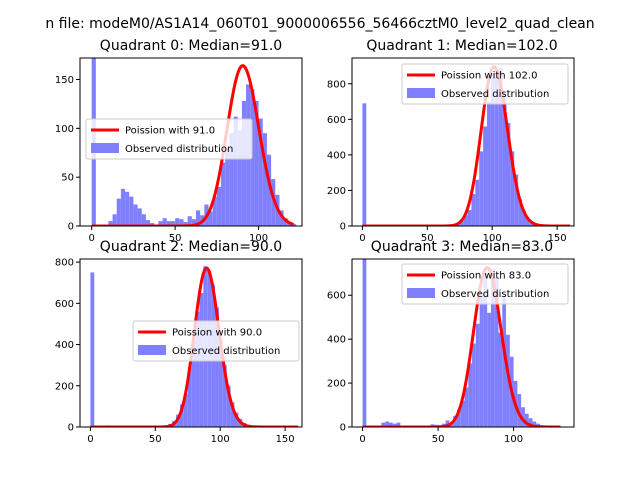  I want to click on axes-frame, so click(463, 343).